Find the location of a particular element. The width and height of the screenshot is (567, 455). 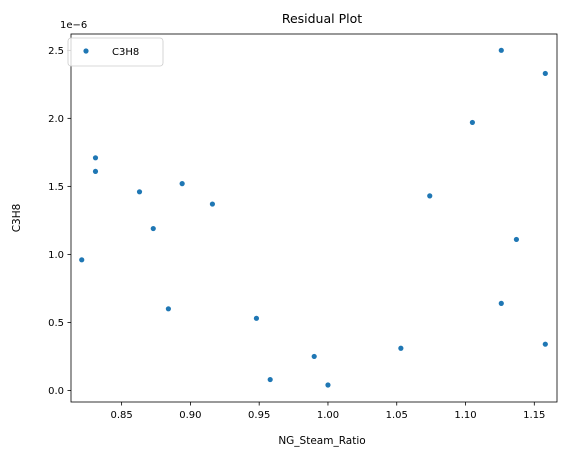

legend: C3H8 is located at coordinates (115, 52).